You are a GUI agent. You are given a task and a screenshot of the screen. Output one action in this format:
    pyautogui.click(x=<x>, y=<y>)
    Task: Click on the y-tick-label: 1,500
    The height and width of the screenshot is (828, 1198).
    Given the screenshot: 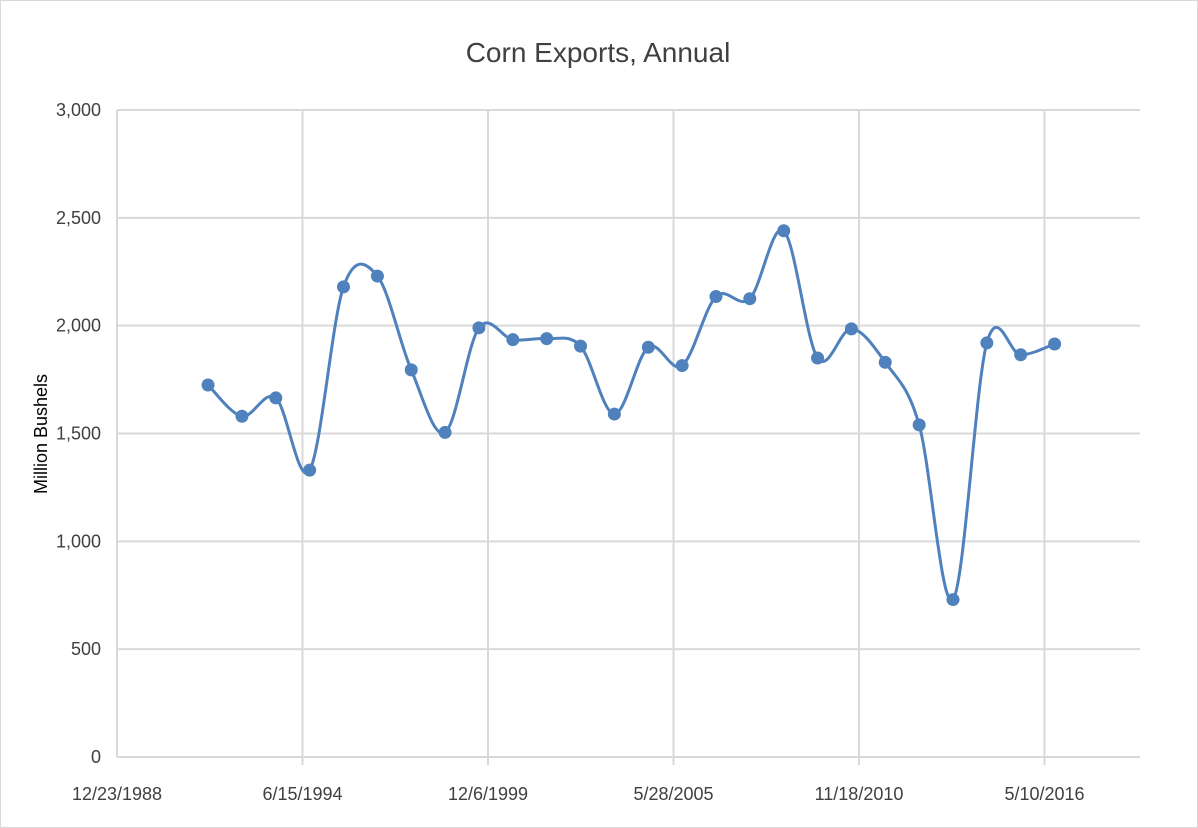 What is the action you would take?
    pyautogui.click(x=78, y=434)
    